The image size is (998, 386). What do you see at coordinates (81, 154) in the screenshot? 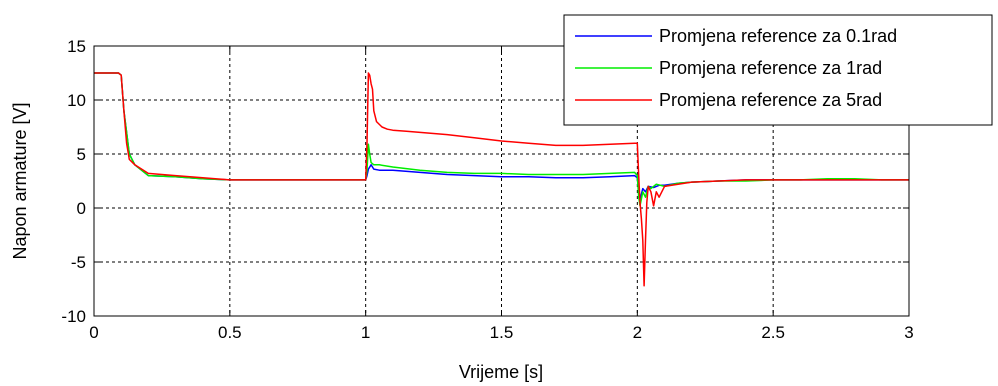
I see `y-tick-label: 5` at bounding box center [81, 154].